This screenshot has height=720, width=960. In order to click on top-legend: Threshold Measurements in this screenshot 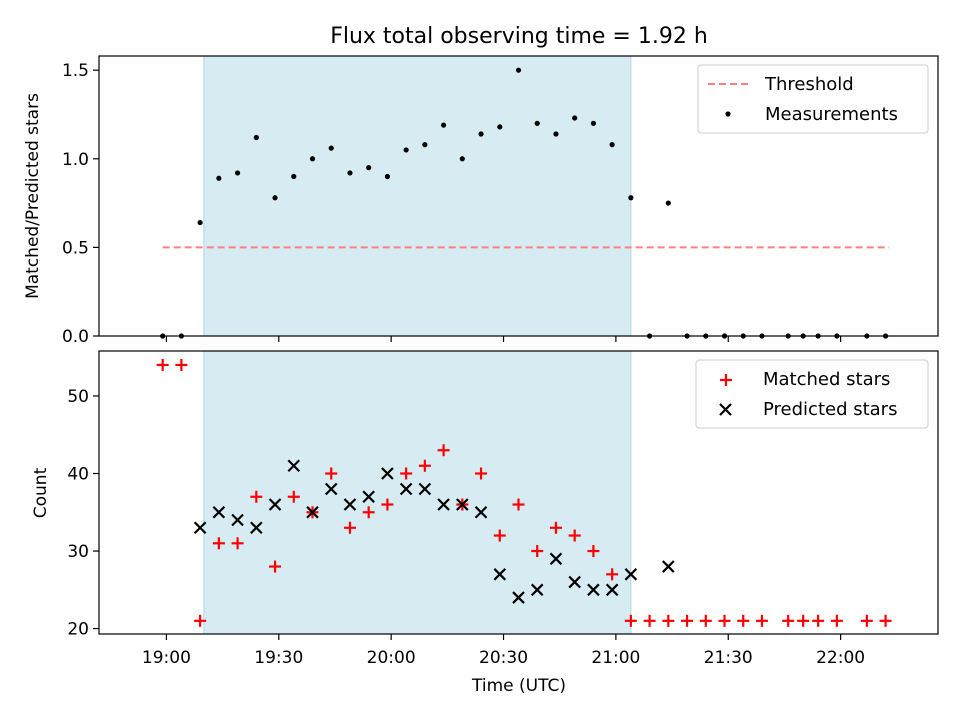, I will do `click(813, 99)`.